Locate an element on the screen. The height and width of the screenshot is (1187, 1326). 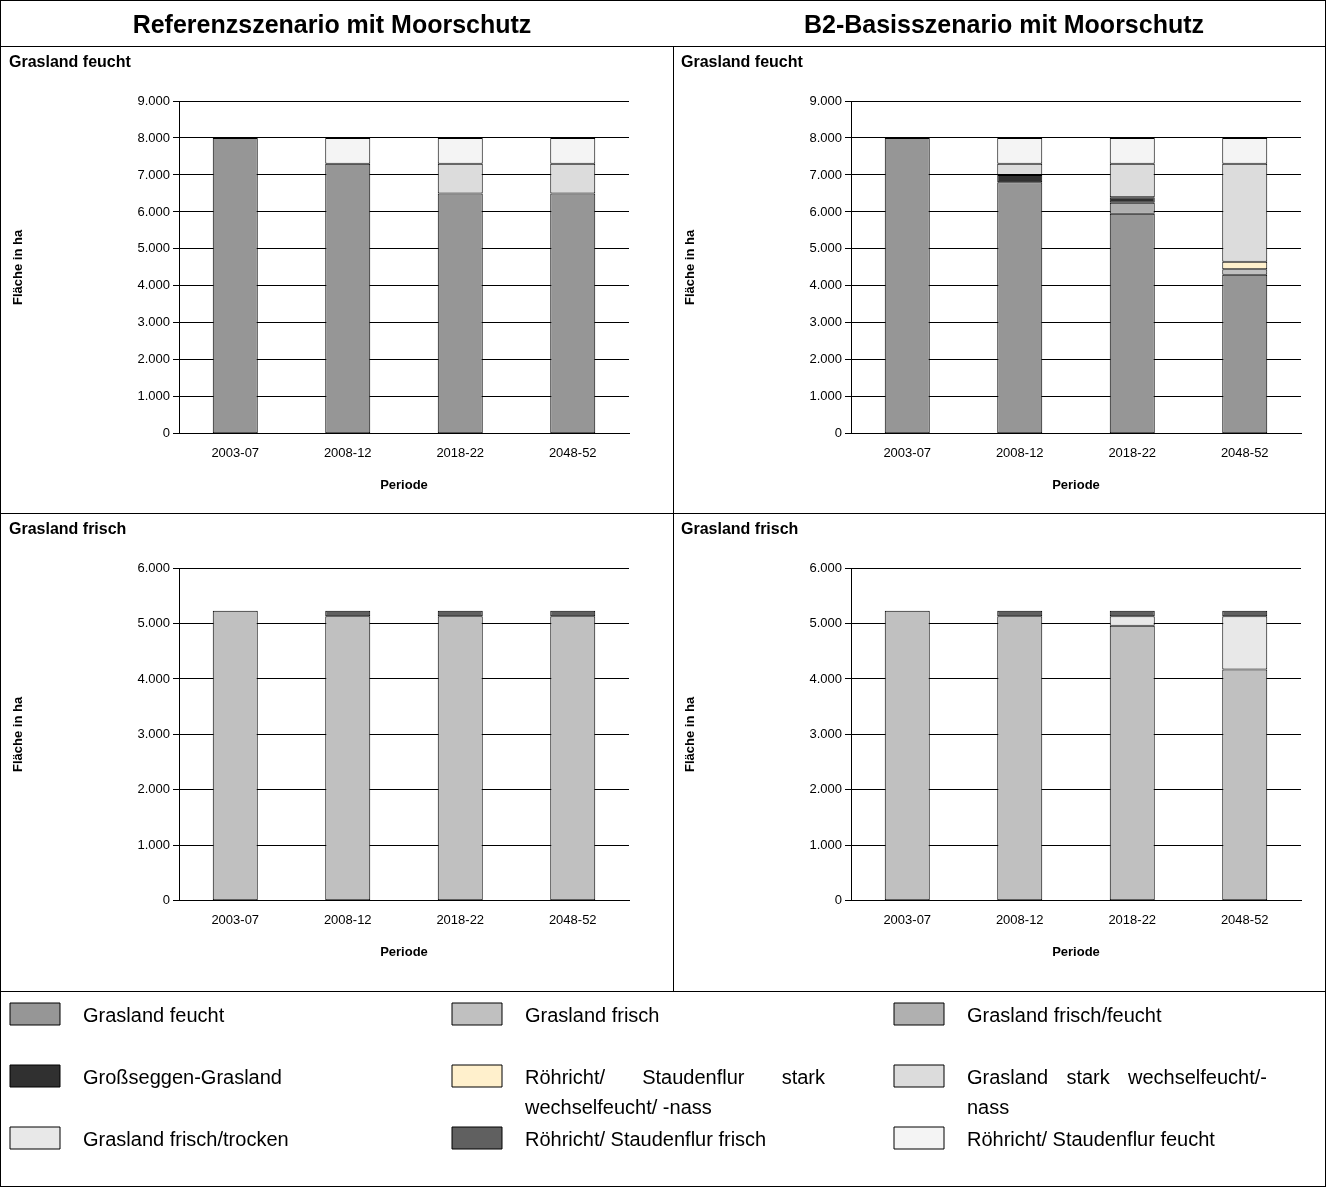
chart-title: B2-Basisszenario mit Moorschutz is located at coordinates (1004, 24).